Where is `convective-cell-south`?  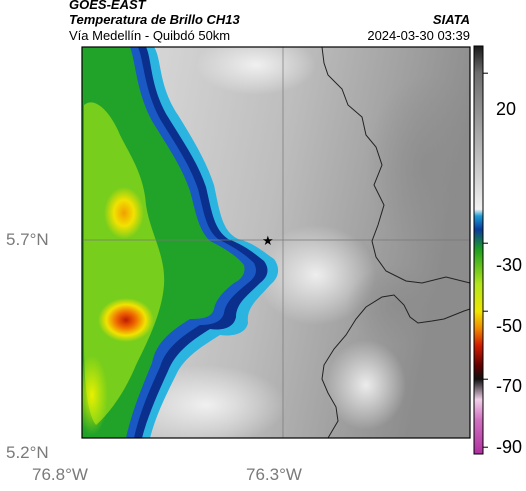
convective-cell-south is located at coordinates (126, 320).